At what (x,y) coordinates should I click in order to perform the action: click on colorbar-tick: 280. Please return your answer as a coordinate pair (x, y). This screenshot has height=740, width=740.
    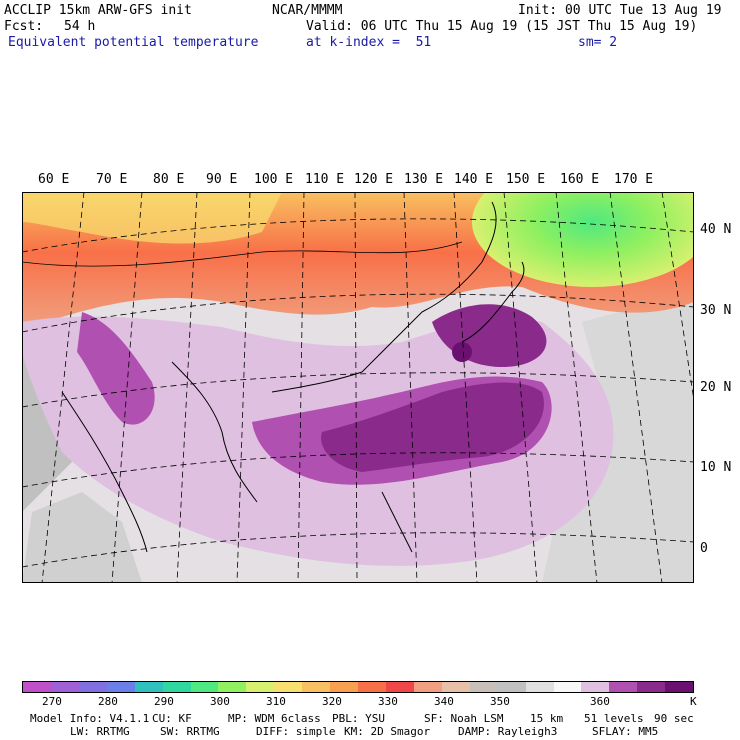
    Looking at the image, I should click on (108, 701).